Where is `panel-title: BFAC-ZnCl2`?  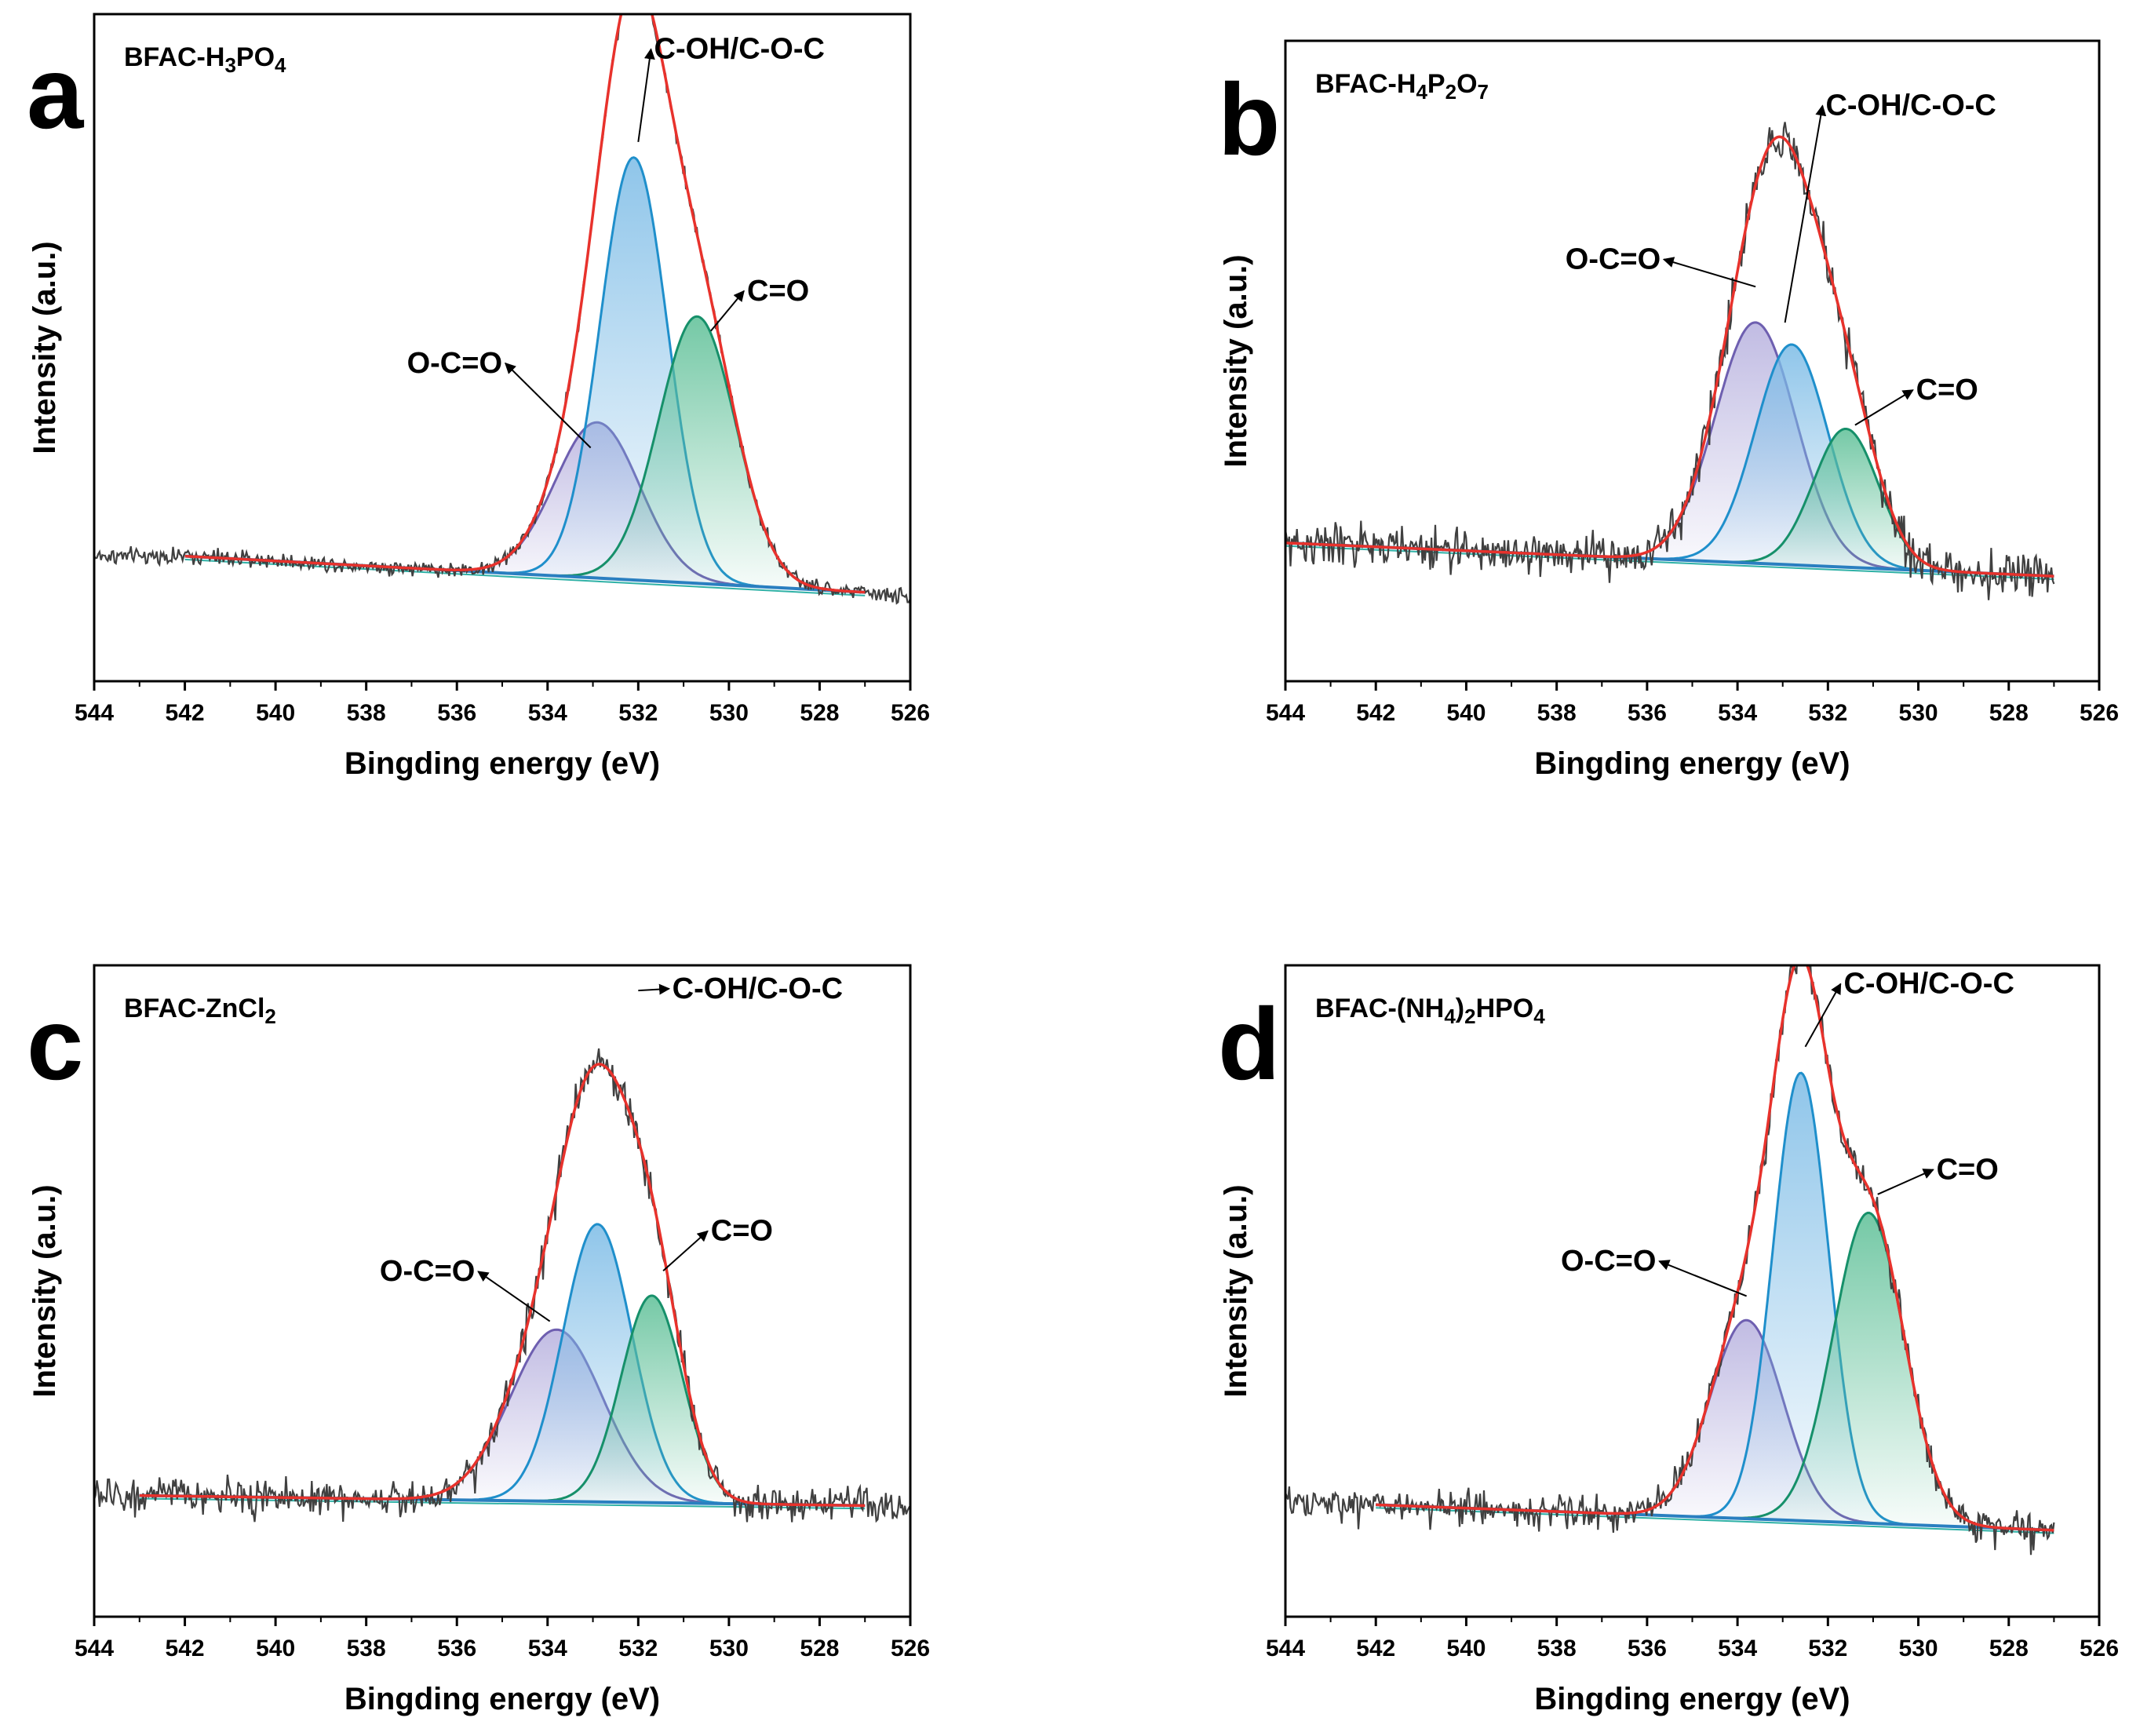 panel-title: BFAC-ZnCl2 is located at coordinates (200, 1011).